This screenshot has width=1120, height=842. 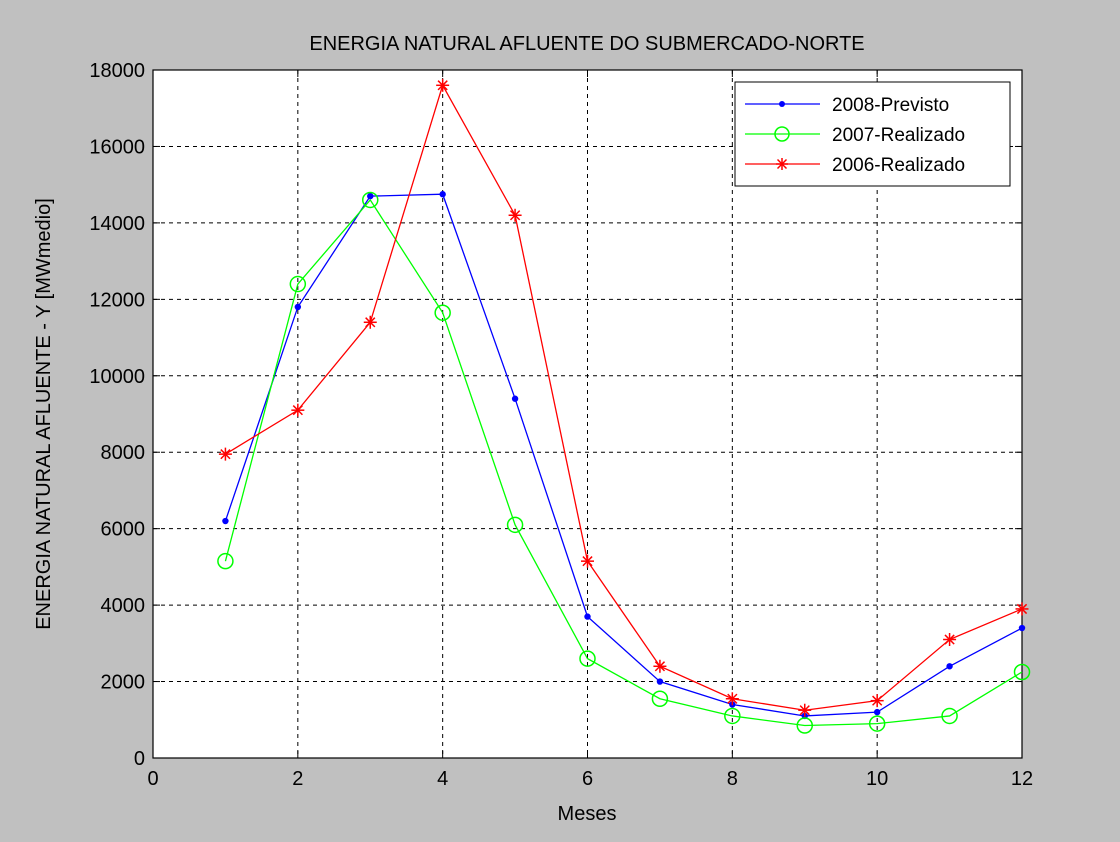 What do you see at coordinates (123, 530) in the screenshot?
I see `y-tick-label: 6000` at bounding box center [123, 530].